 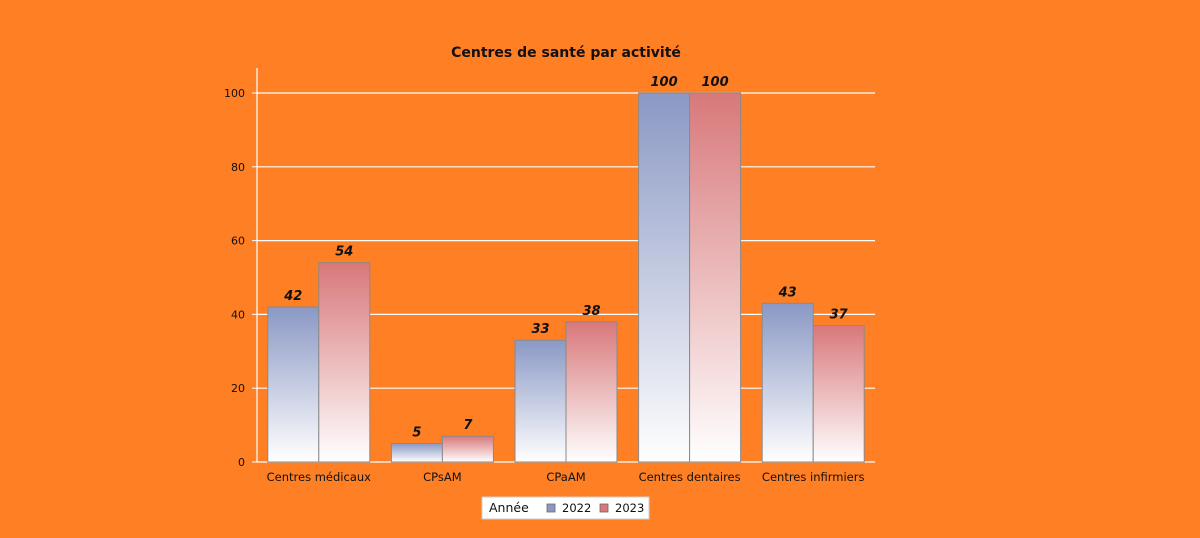 What do you see at coordinates (319, 477) in the screenshot?
I see `x-tick-label: Centres médicaux` at bounding box center [319, 477].